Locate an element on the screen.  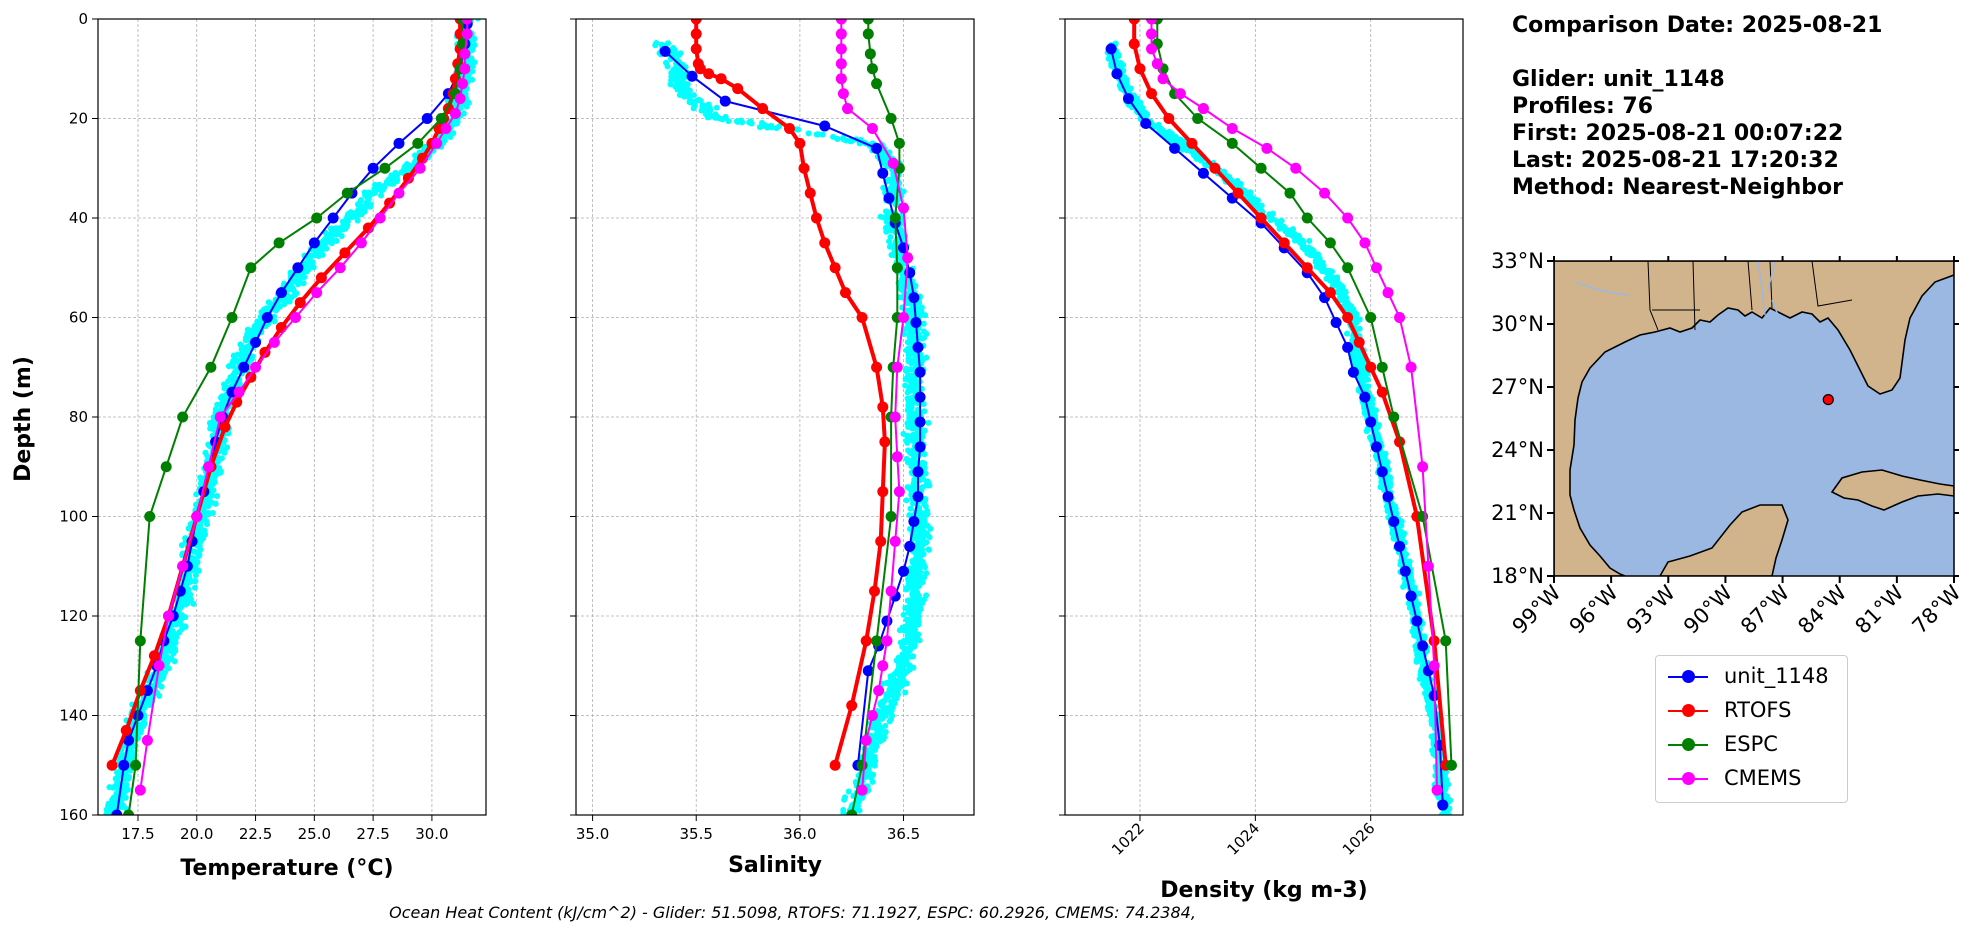
density-point-cmems is located at coordinates (1423, 467).